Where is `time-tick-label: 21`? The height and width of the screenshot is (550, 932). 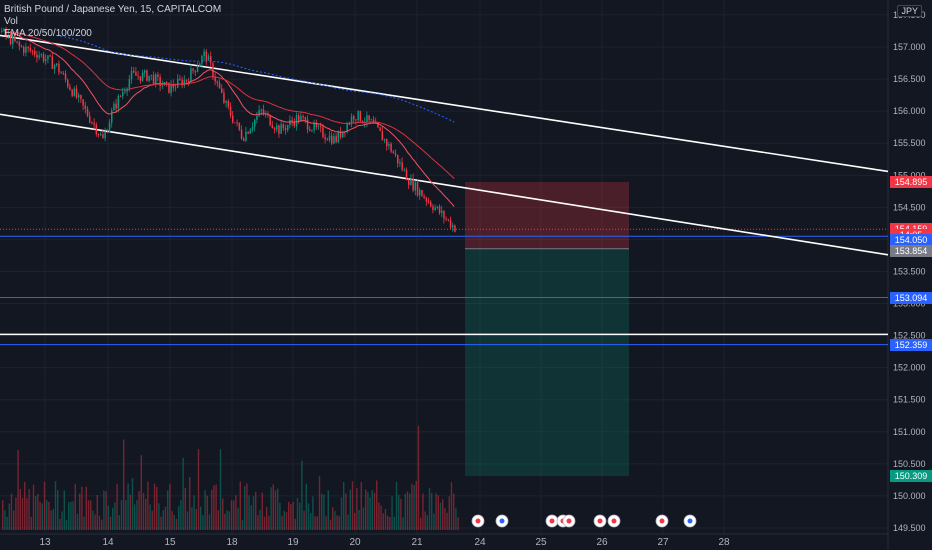 time-tick-label: 21 is located at coordinates (417, 542).